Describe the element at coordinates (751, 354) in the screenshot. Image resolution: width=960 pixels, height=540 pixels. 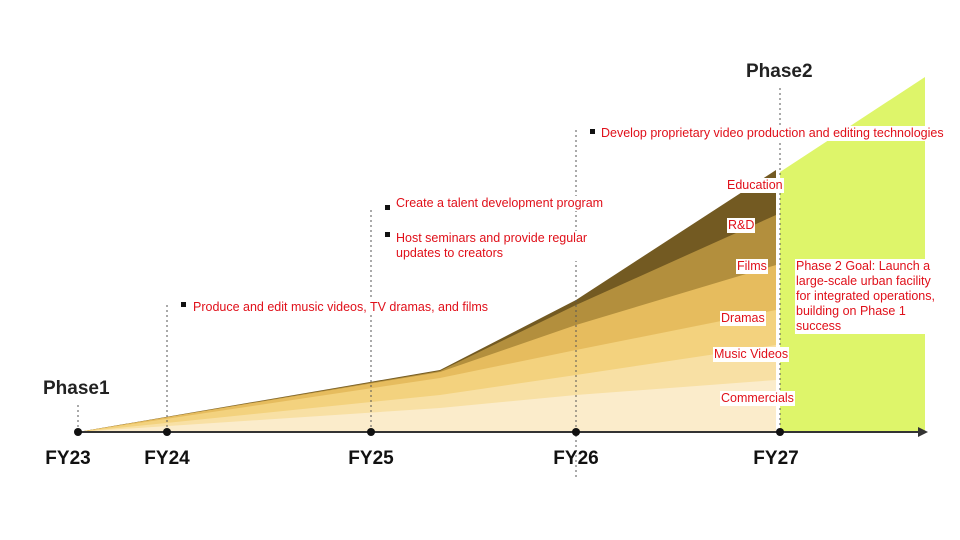
I see `layer-label-music-videos: Music Videos` at that location.